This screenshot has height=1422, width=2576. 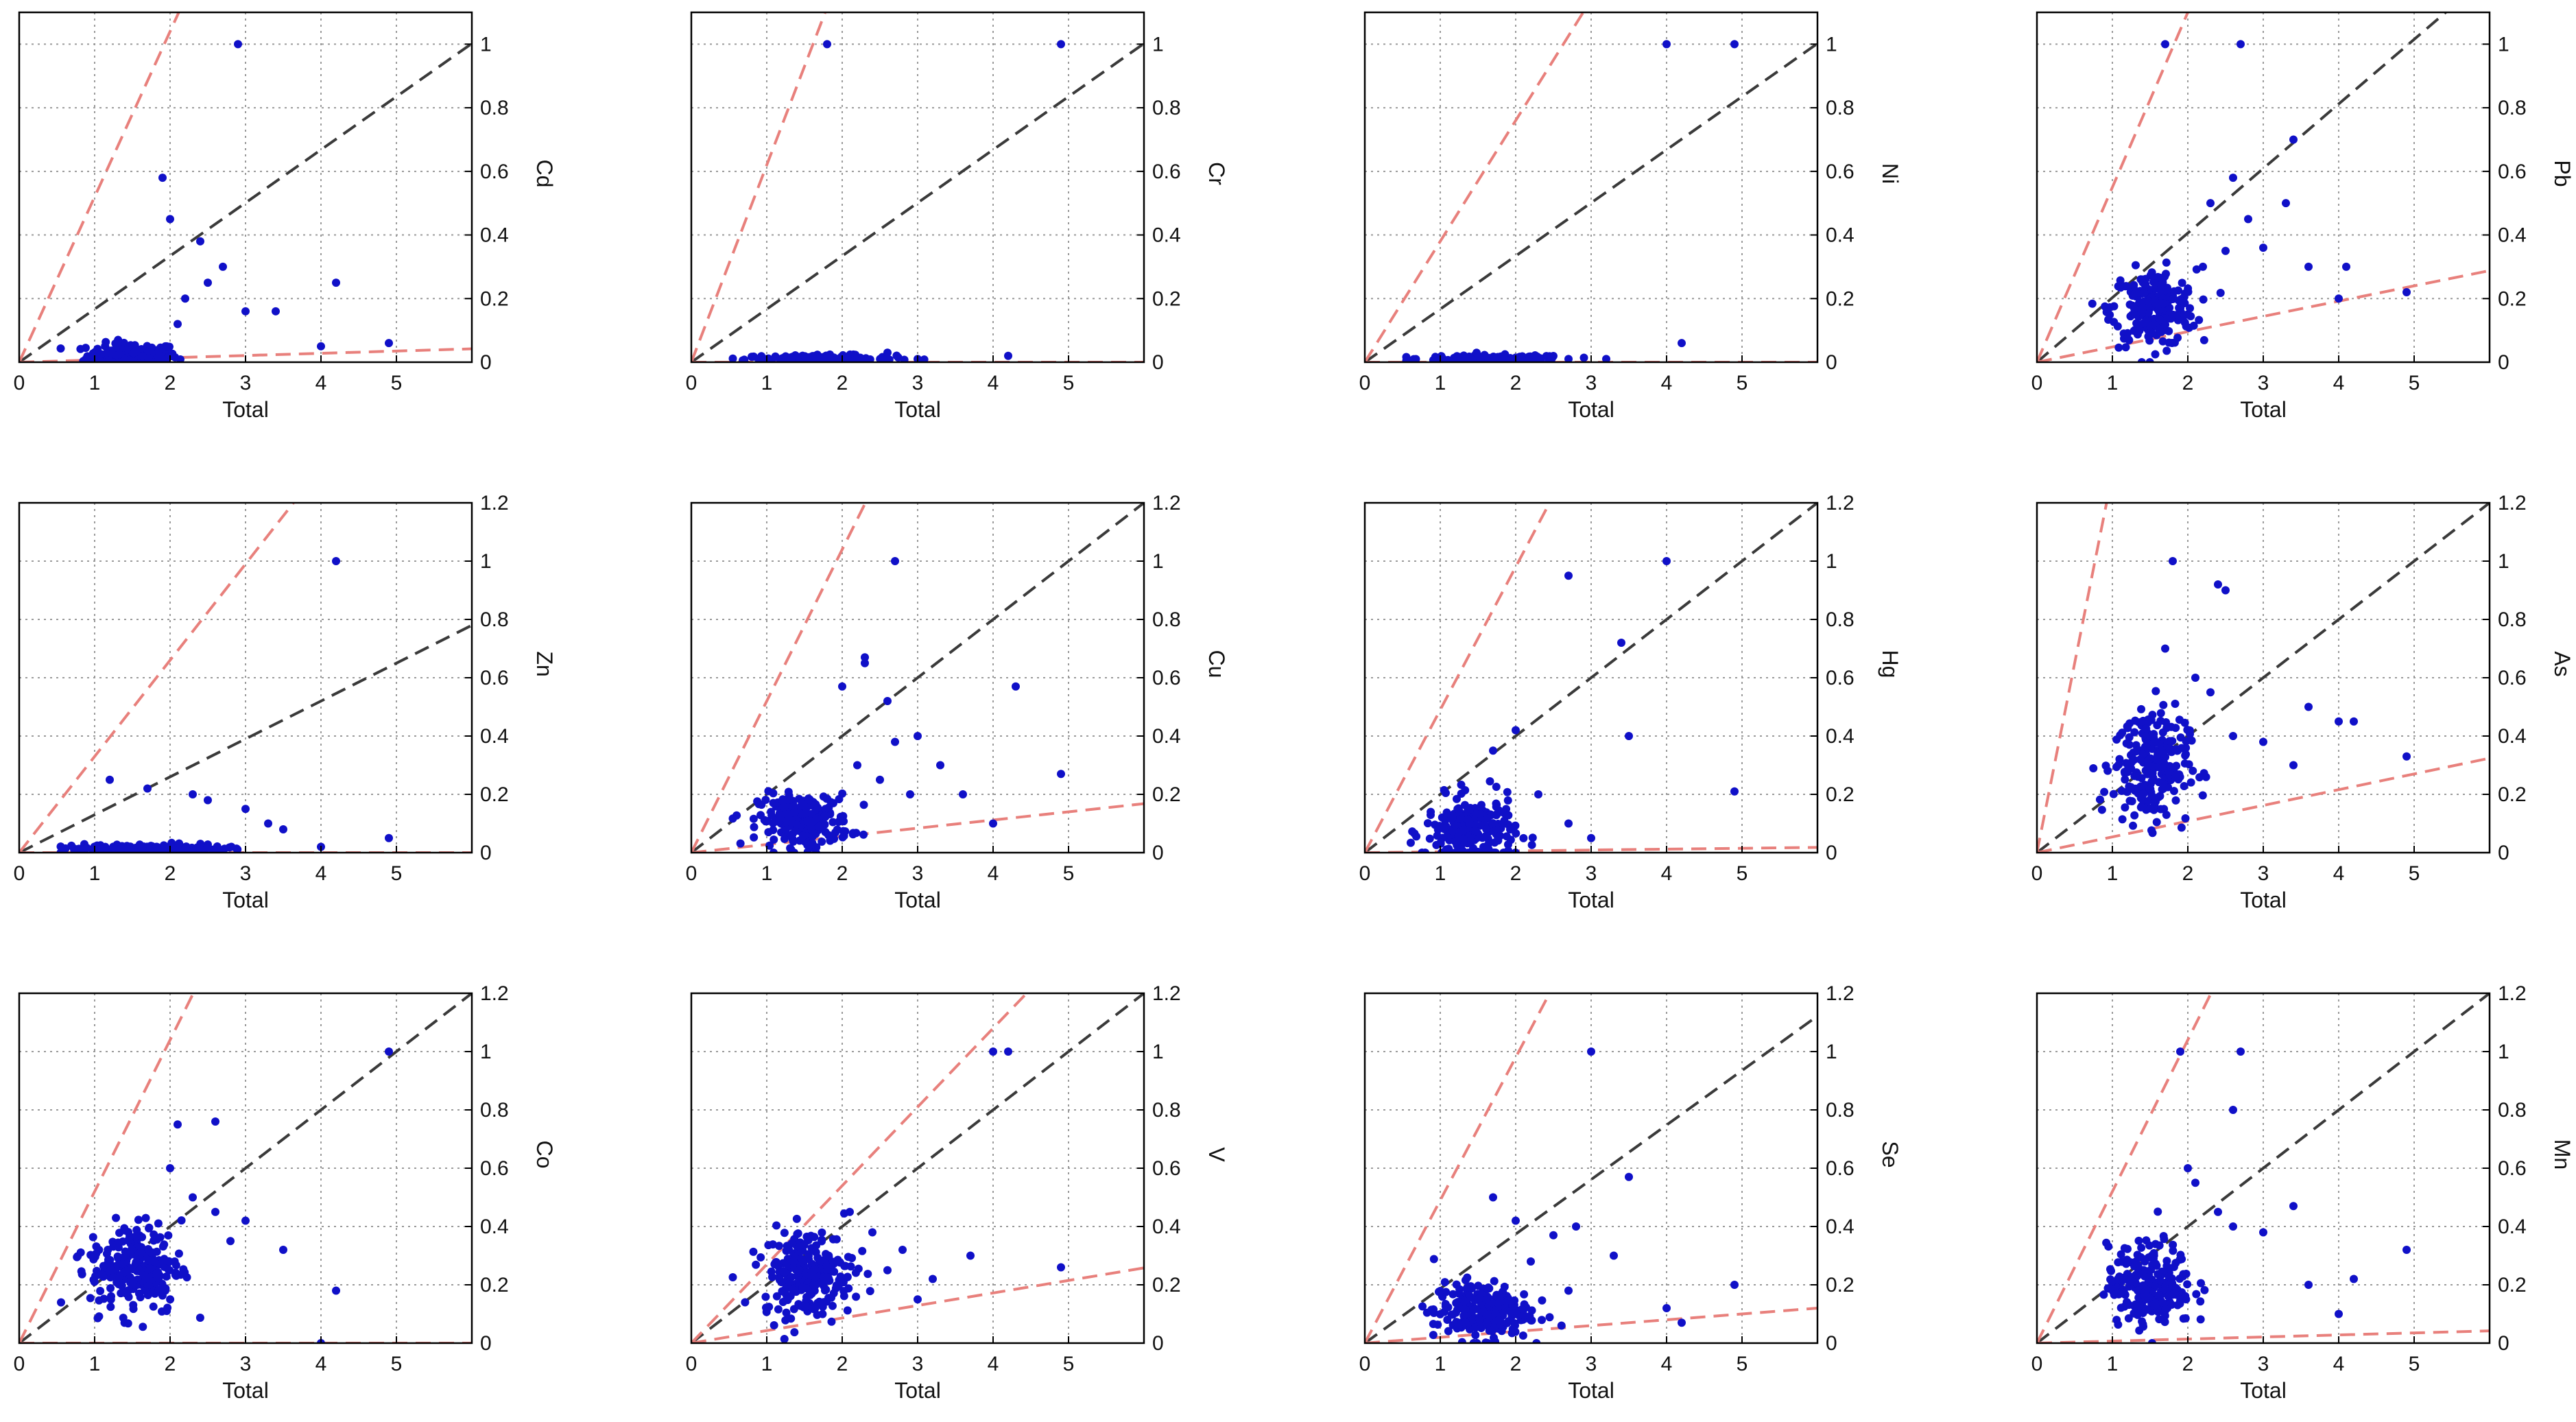 I want to click on subplot-co: 0 1 2 3 4 5 0 0.2 0.4 0.6 0.8 1 1.2 Total Co, so click(x=285, y=1193).